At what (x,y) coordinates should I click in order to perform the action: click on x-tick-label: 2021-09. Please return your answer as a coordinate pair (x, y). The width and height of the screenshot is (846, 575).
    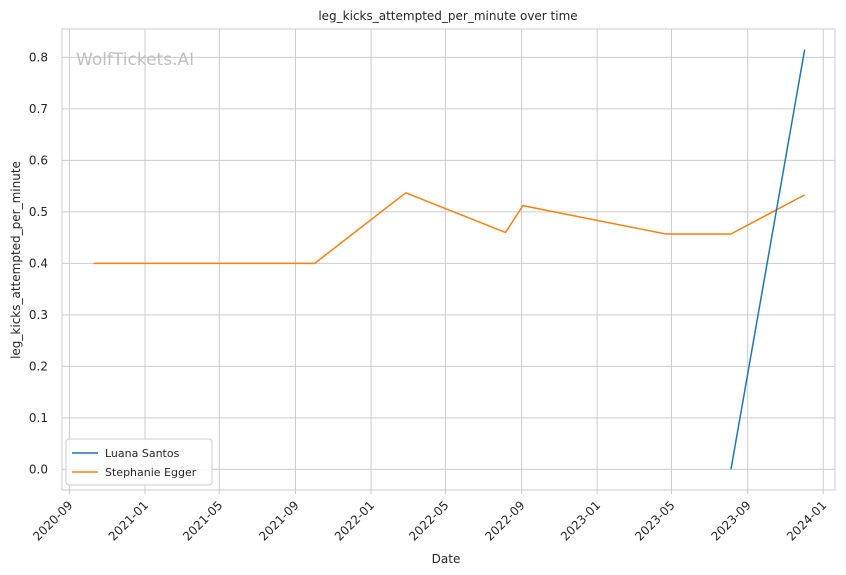
    Looking at the image, I should click on (278, 520).